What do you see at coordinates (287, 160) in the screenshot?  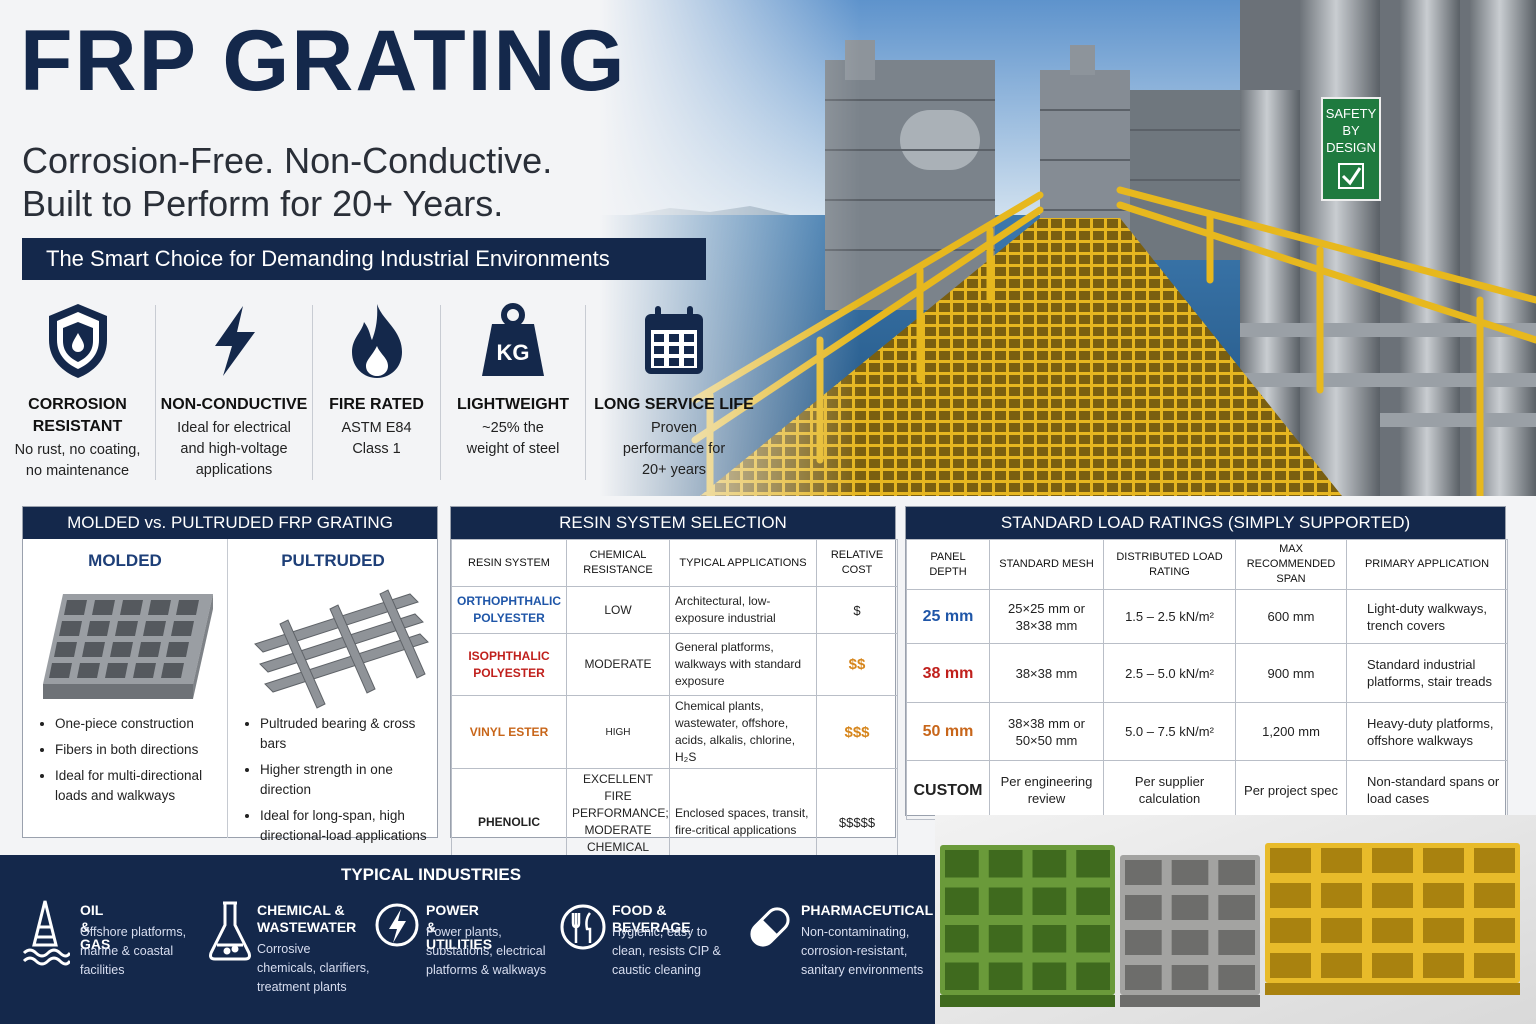 I see `subtitle: Corrosion-Free. Non-Conductive.` at bounding box center [287, 160].